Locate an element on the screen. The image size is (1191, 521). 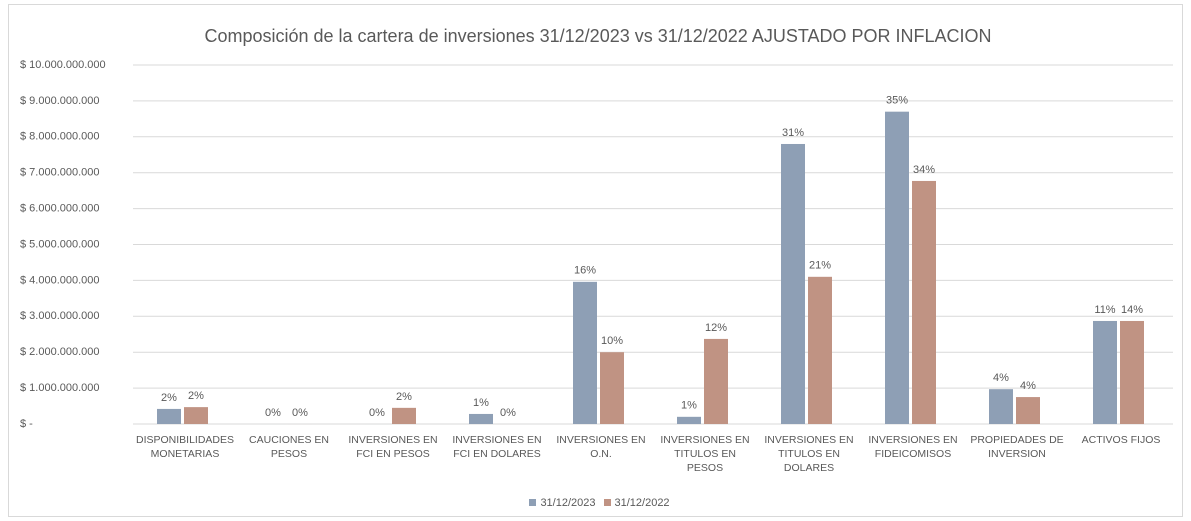
x-tick-label: INVERSIONES EN TITULOS EN DOLARES is located at coordinates (809, 454).